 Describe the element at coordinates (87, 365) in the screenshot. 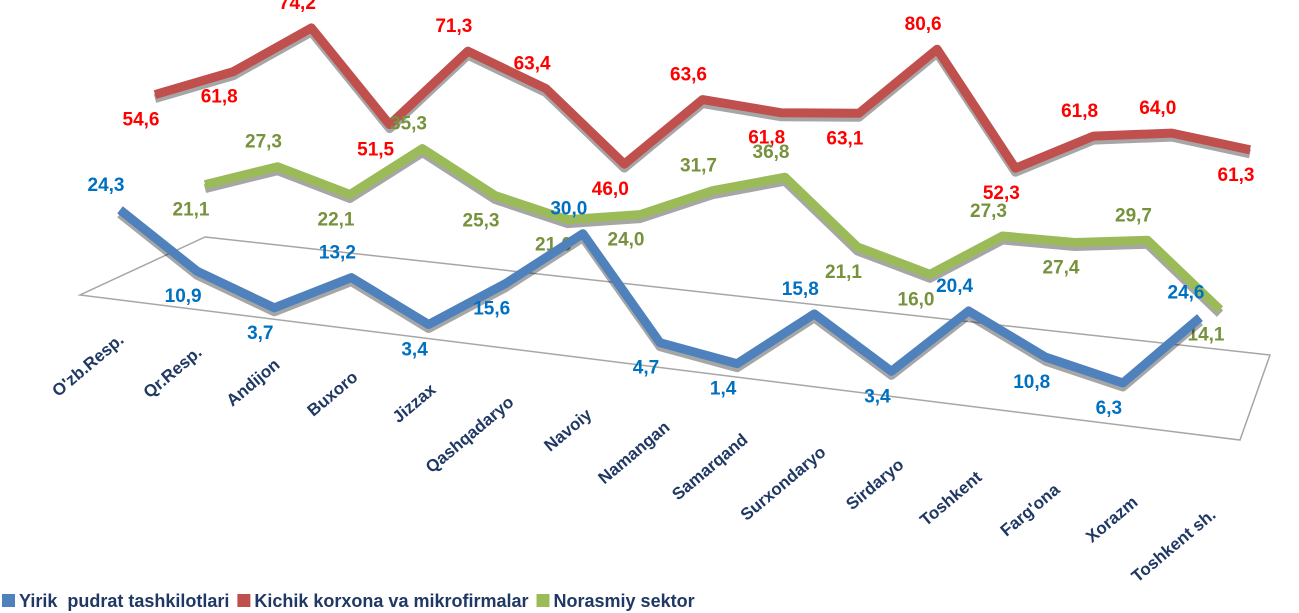

I see `x-tick-label: O'zb.Resp.` at that location.